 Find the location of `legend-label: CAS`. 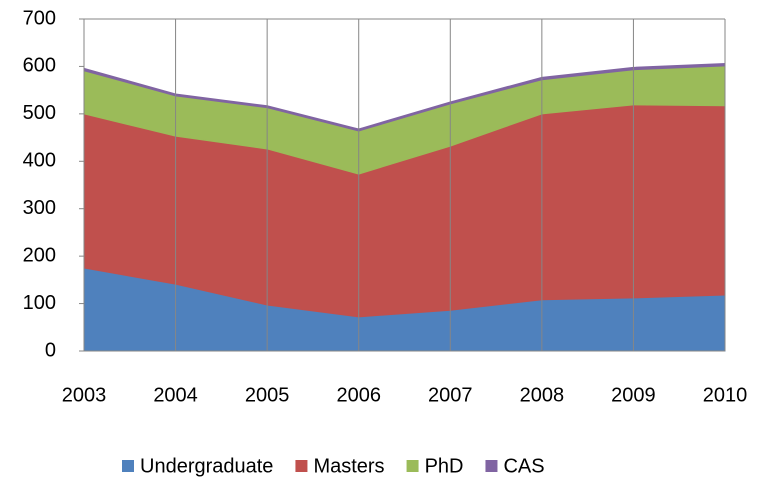

legend-label: CAS is located at coordinates (523, 466).